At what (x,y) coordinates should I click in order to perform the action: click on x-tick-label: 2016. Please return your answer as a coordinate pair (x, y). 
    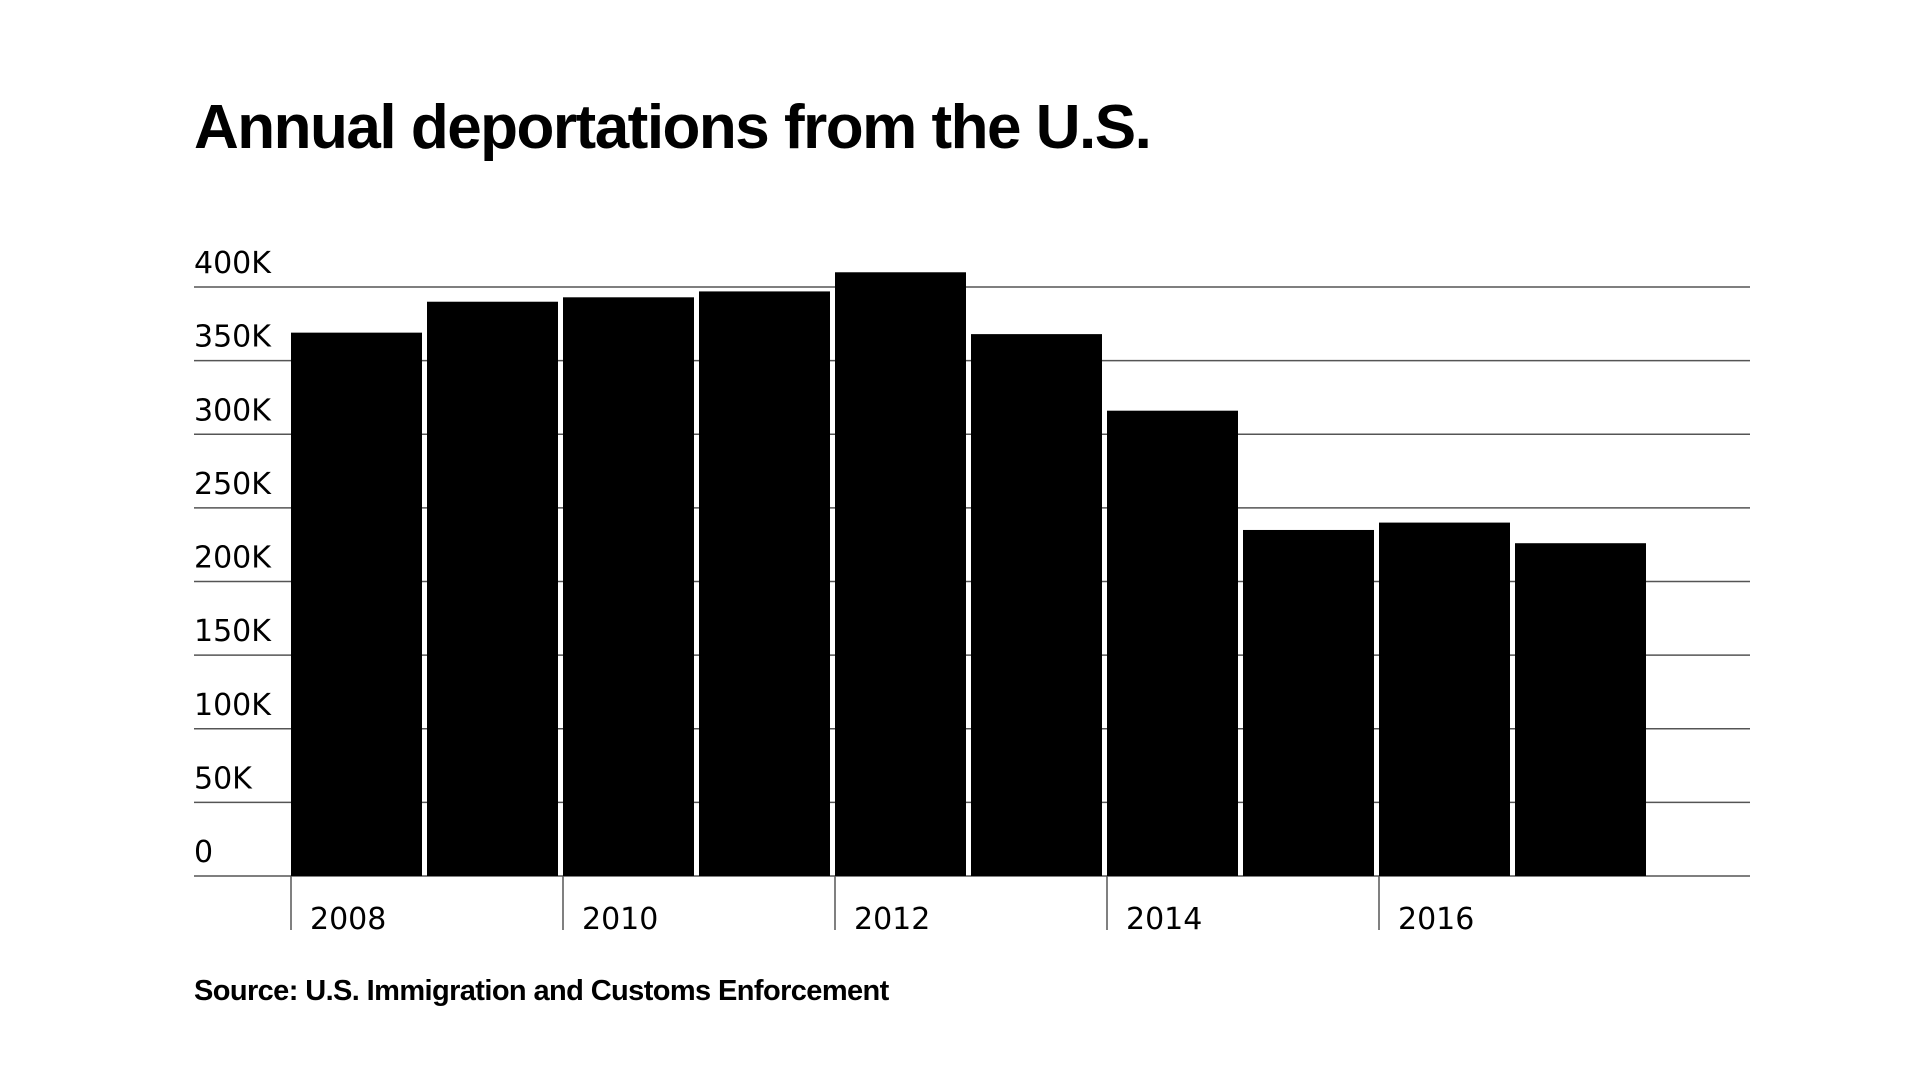
    Looking at the image, I should click on (1436, 919).